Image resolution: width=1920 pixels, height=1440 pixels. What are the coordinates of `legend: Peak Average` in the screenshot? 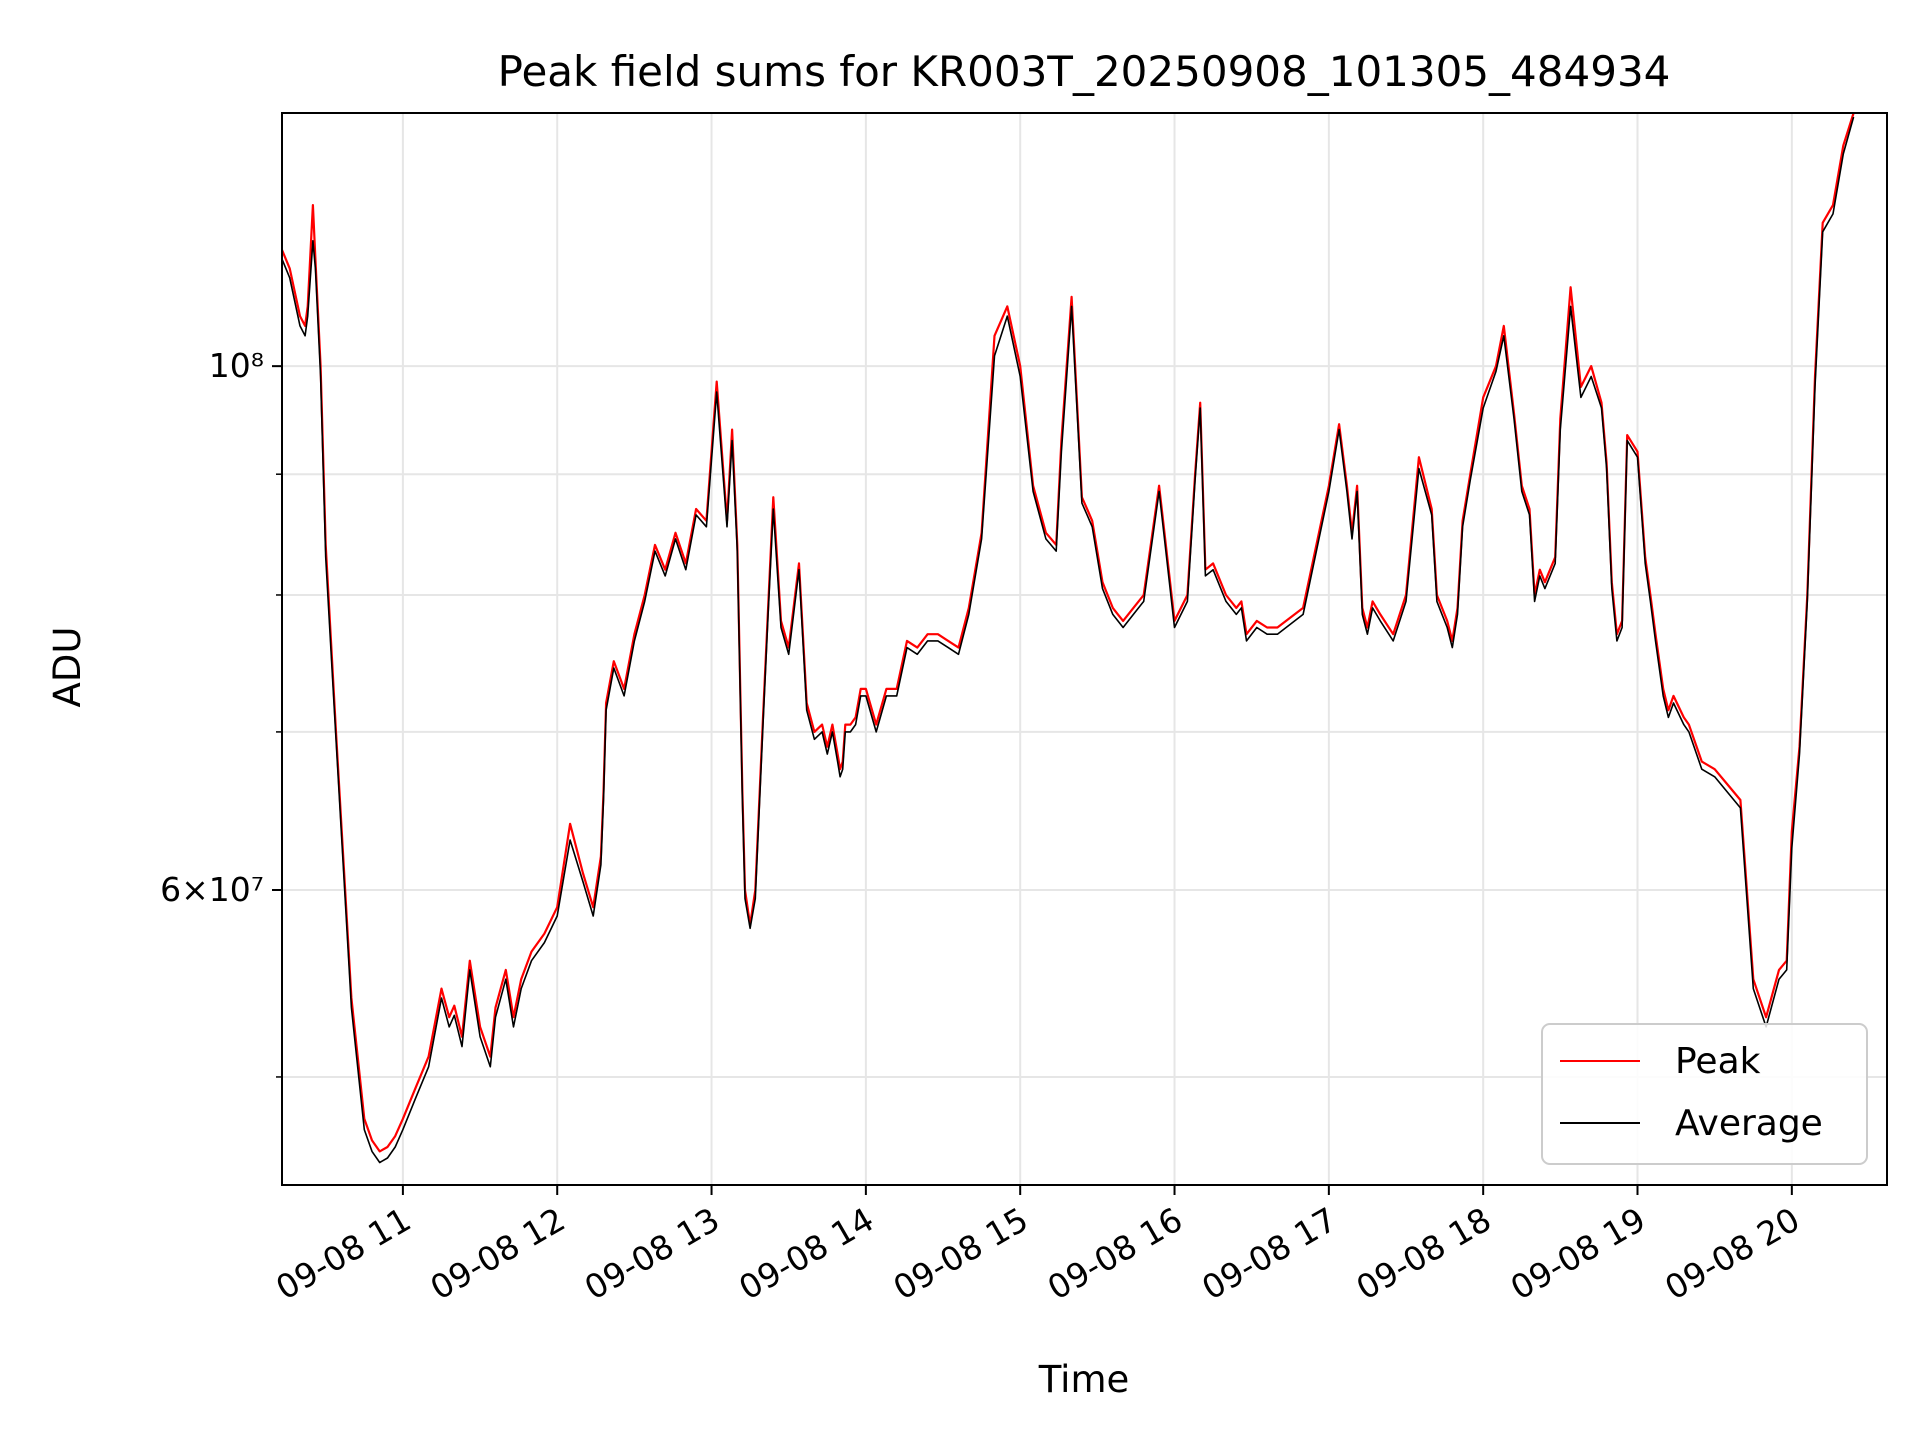 It's located at (1704, 1094).